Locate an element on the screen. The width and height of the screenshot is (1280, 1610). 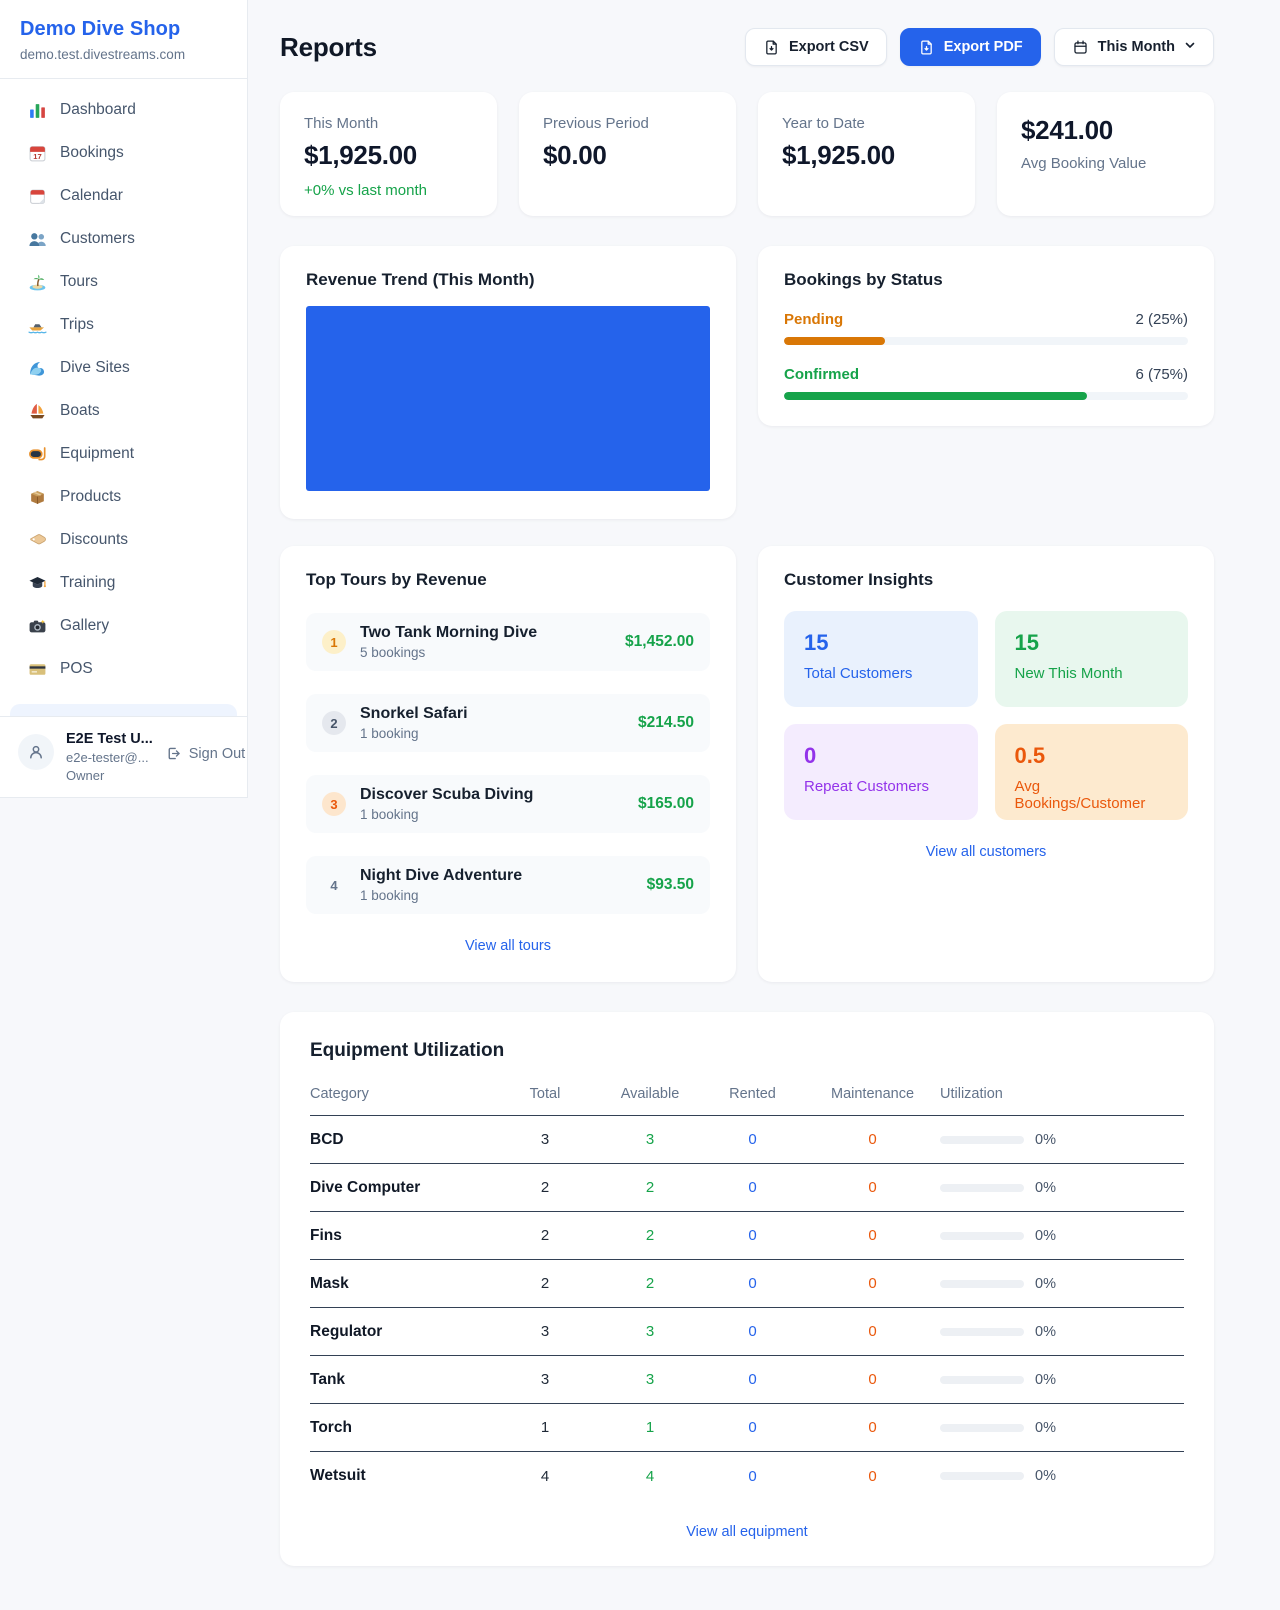
rank-badge: 4 is located at coordinates (334, 885).